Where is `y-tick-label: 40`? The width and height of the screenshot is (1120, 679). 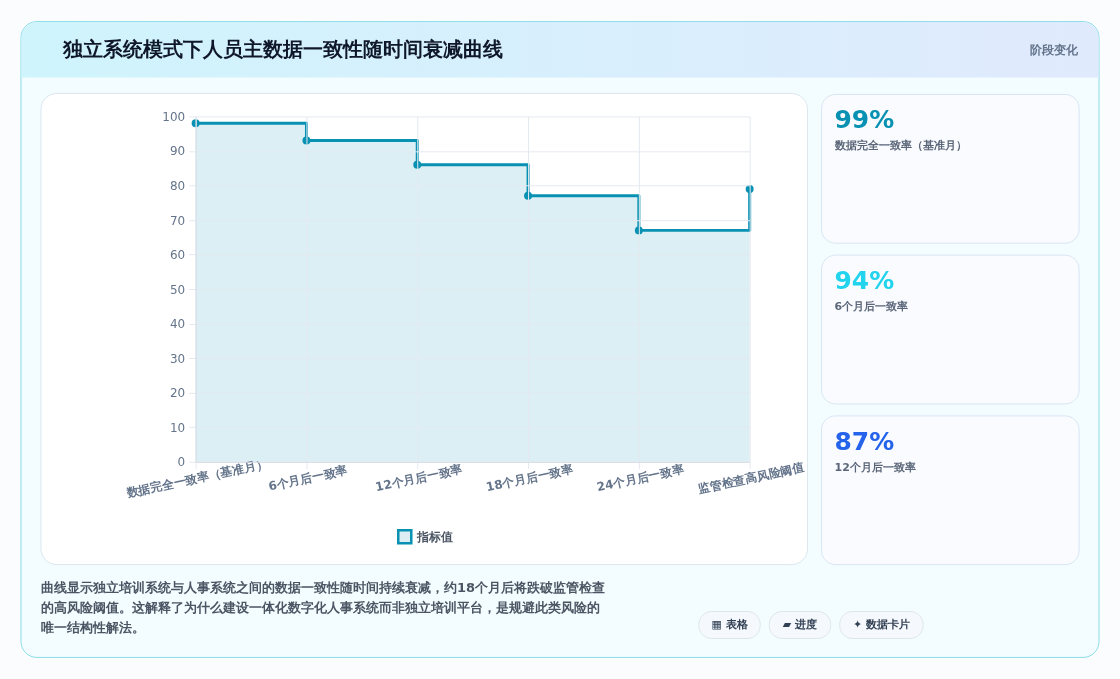
y-tick-label: 40 is located at coordinates (177, 324).